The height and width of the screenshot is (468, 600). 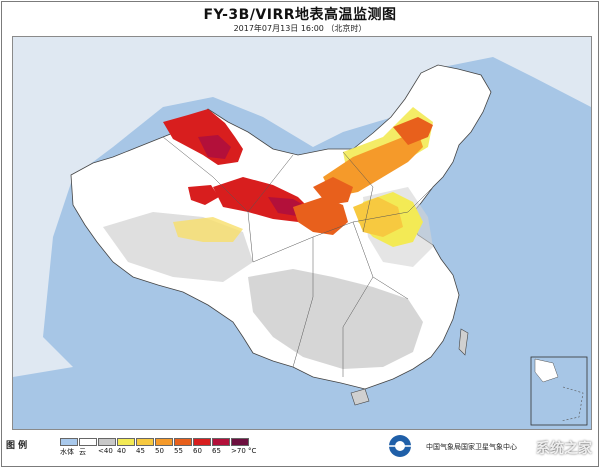 What do you see at coordinates (121, 451) in the screenshot?
I see `legend-label-3: 40` at bounding box center [121, 451].